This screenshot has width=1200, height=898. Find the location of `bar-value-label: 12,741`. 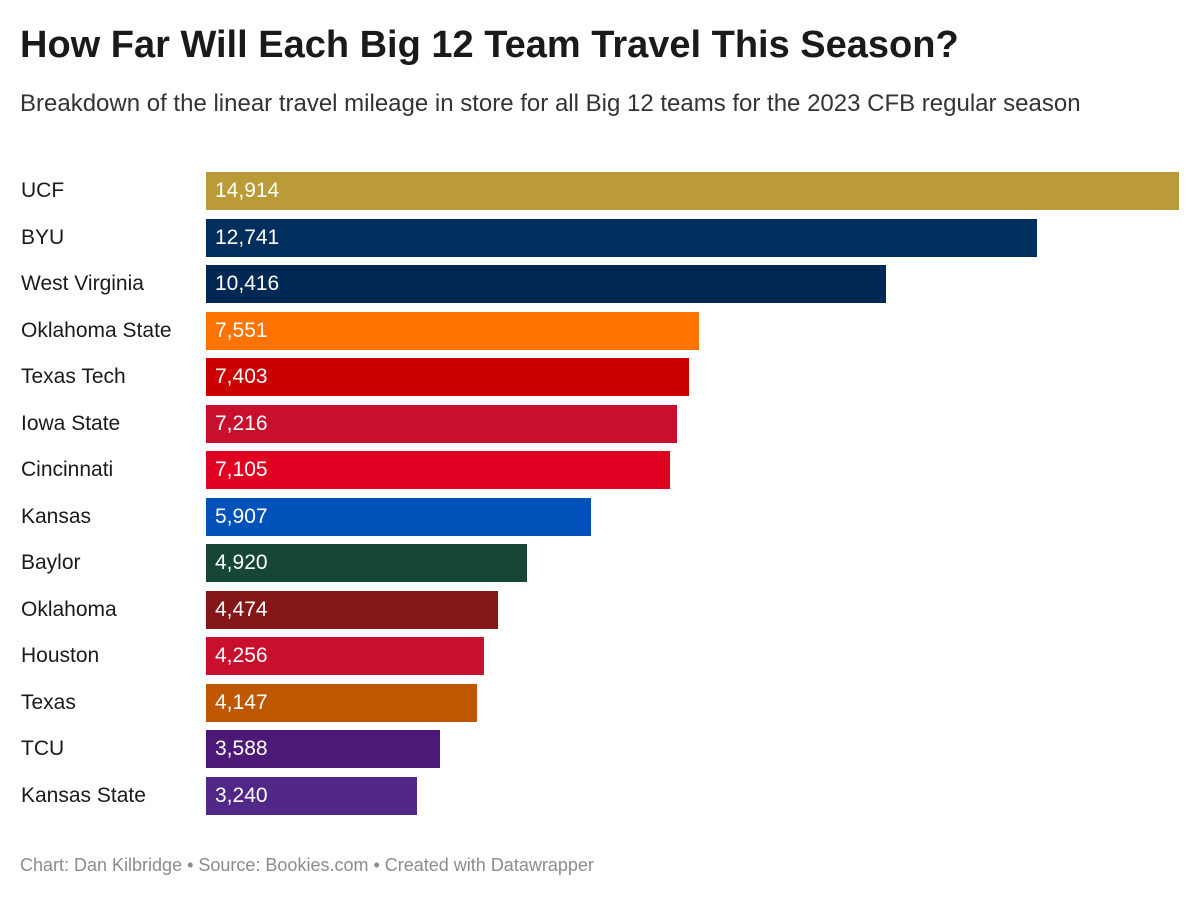

bar-value-label: 12,741 is located at coordinates (247, 237).